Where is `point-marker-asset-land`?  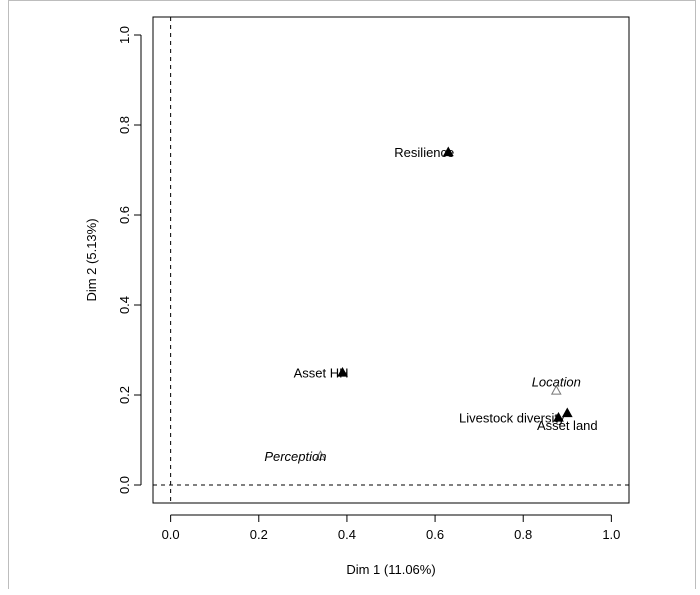 point-marker-asset-land is located at coordinates (567, 412).